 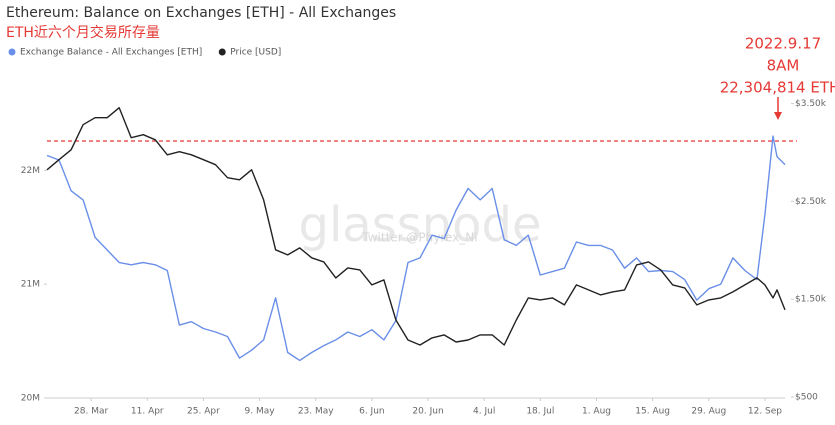 What do you see at coordinates (777, 88) in the screenshot?
I see `annotation: 22,304,814 ETH` at bounding box center [777, 88].